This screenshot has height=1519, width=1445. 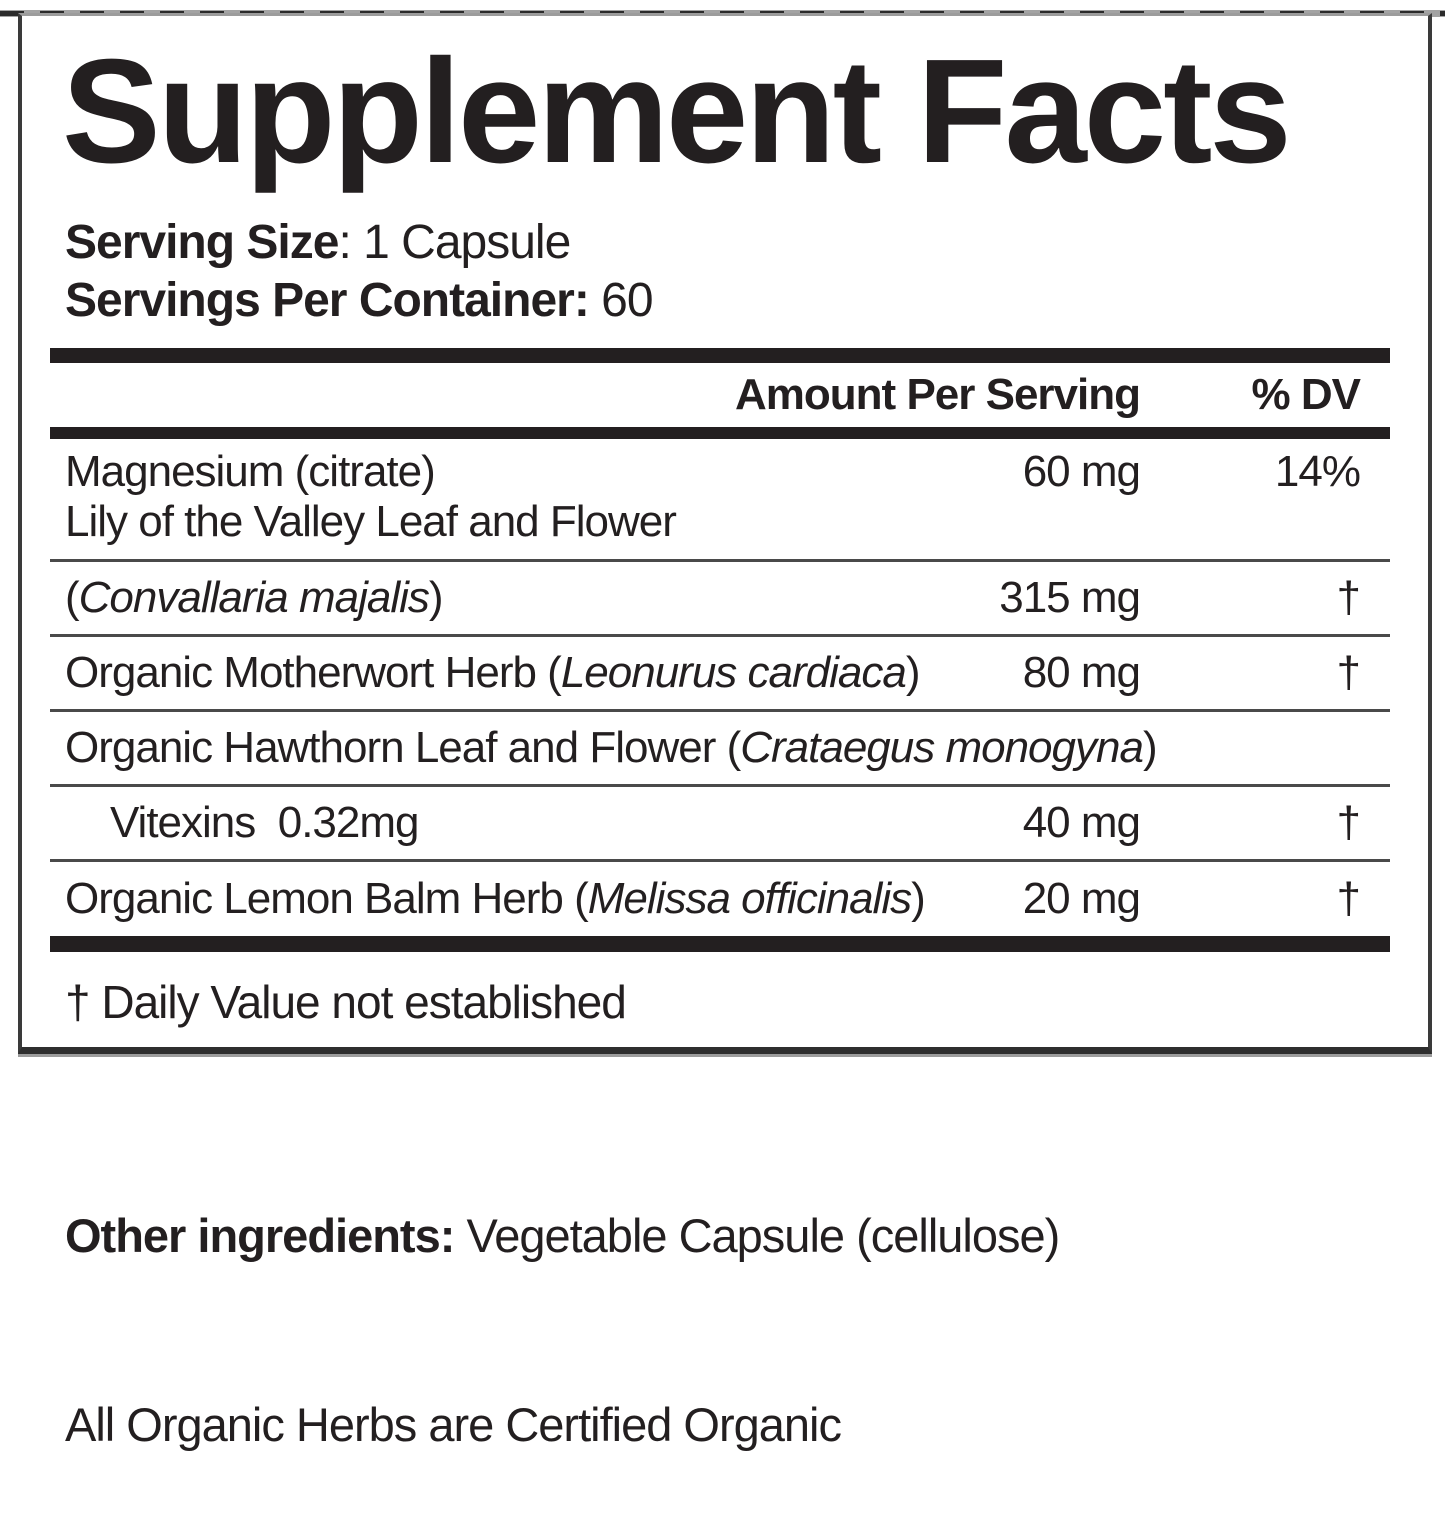 What do you see at coordinates (403, 747) in the screenshot?
I see `row-name-text: Organic Hawthorn Leaf and Flower (` at bounding box center [403, 747].